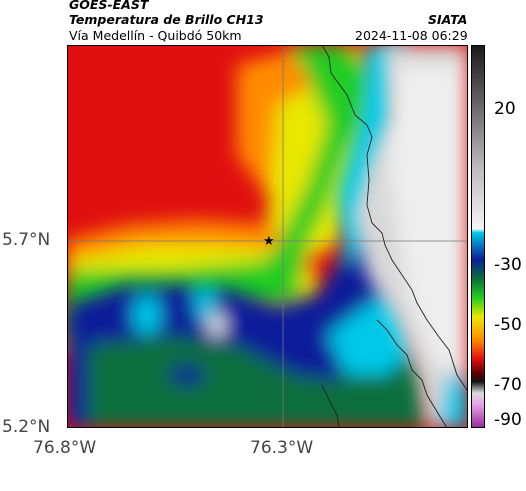  Describe the element at coordinates (330, 406) in the screenshot. I see `department-border-south` at that location.